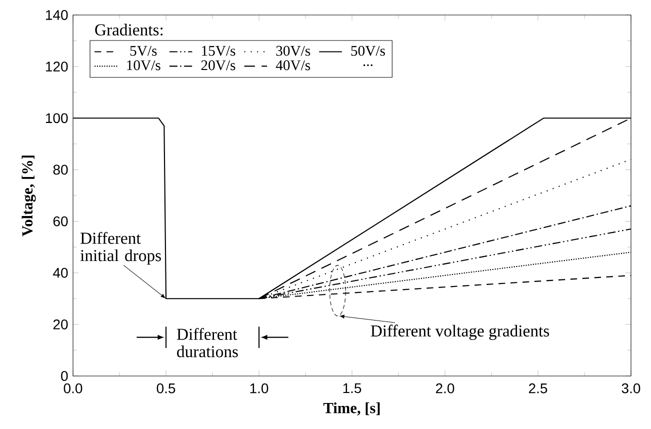 The image size is (651, 429). Describe the element at coordinates (259, 388) in the screenshot. I see `x-tick-label: 1.0` at that location.